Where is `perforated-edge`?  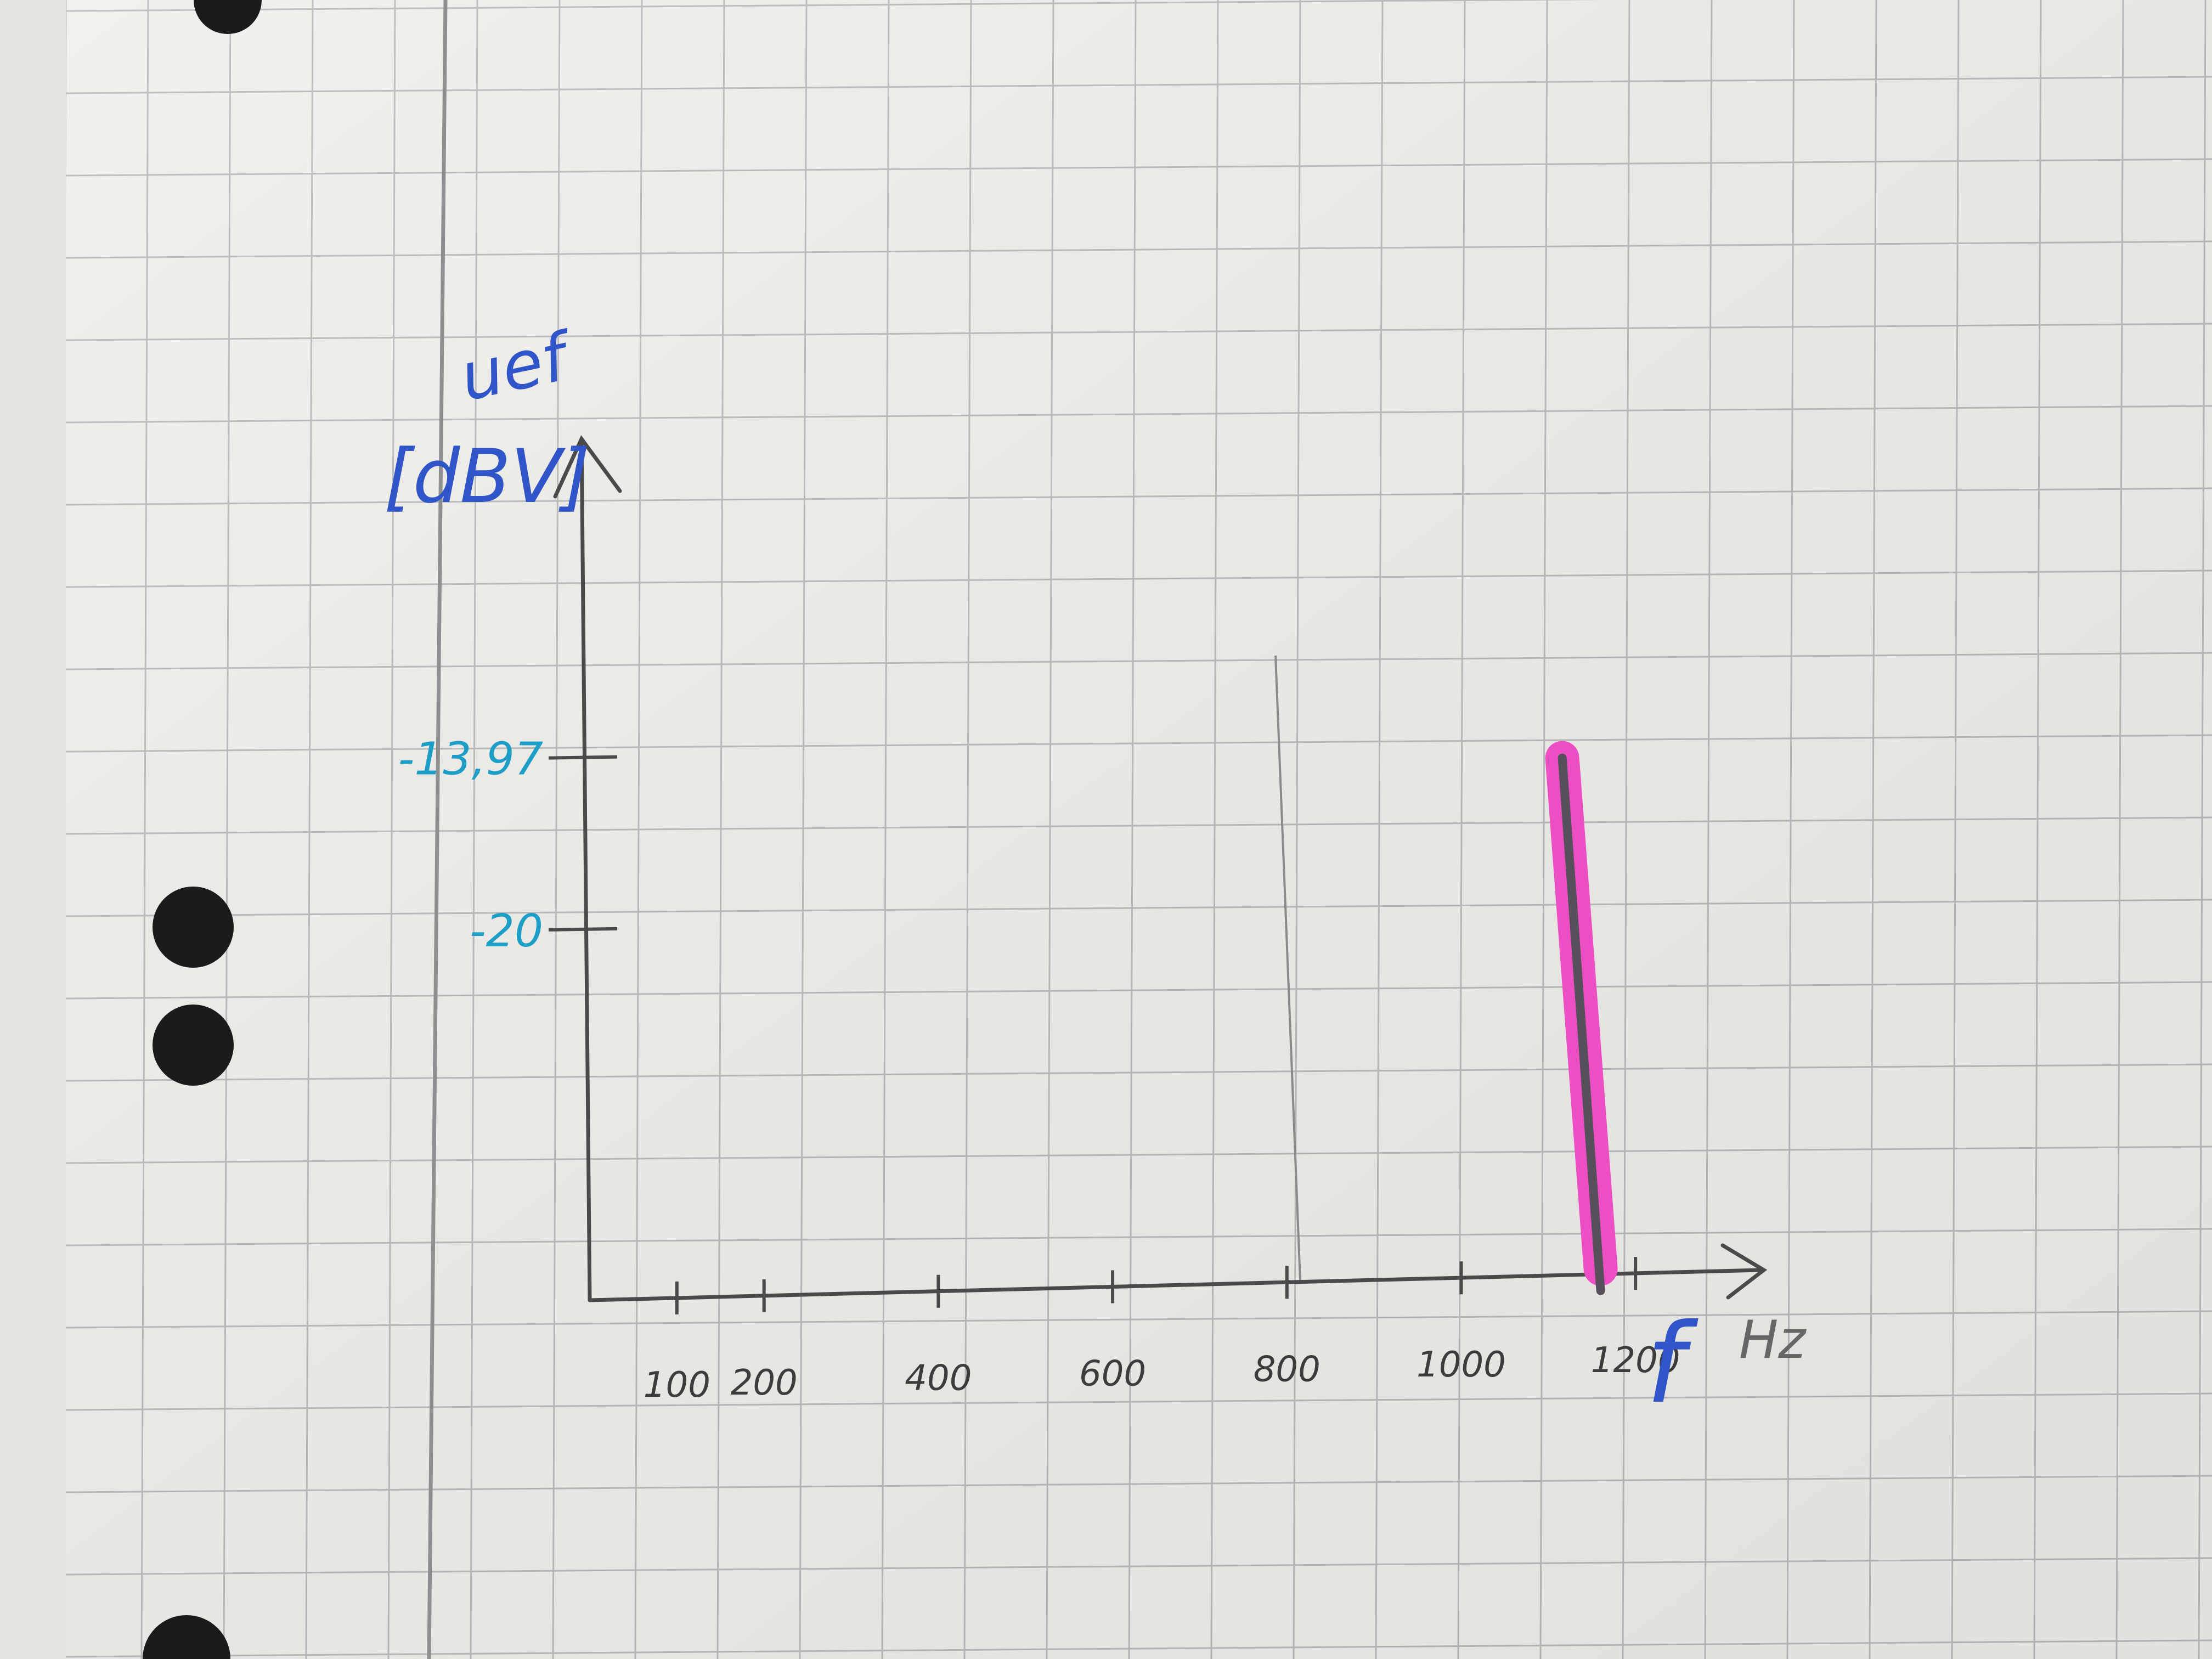 perforated-edge is located at coordinates (33, 830).